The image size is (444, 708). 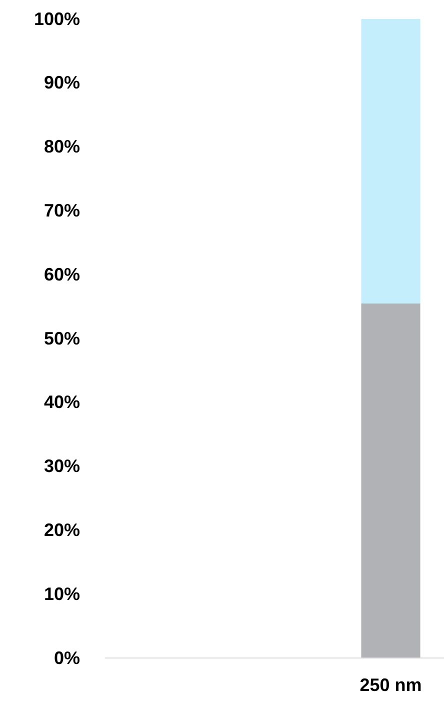 I want to click on y-tick-label: 90%, so click(x=62, y=82).